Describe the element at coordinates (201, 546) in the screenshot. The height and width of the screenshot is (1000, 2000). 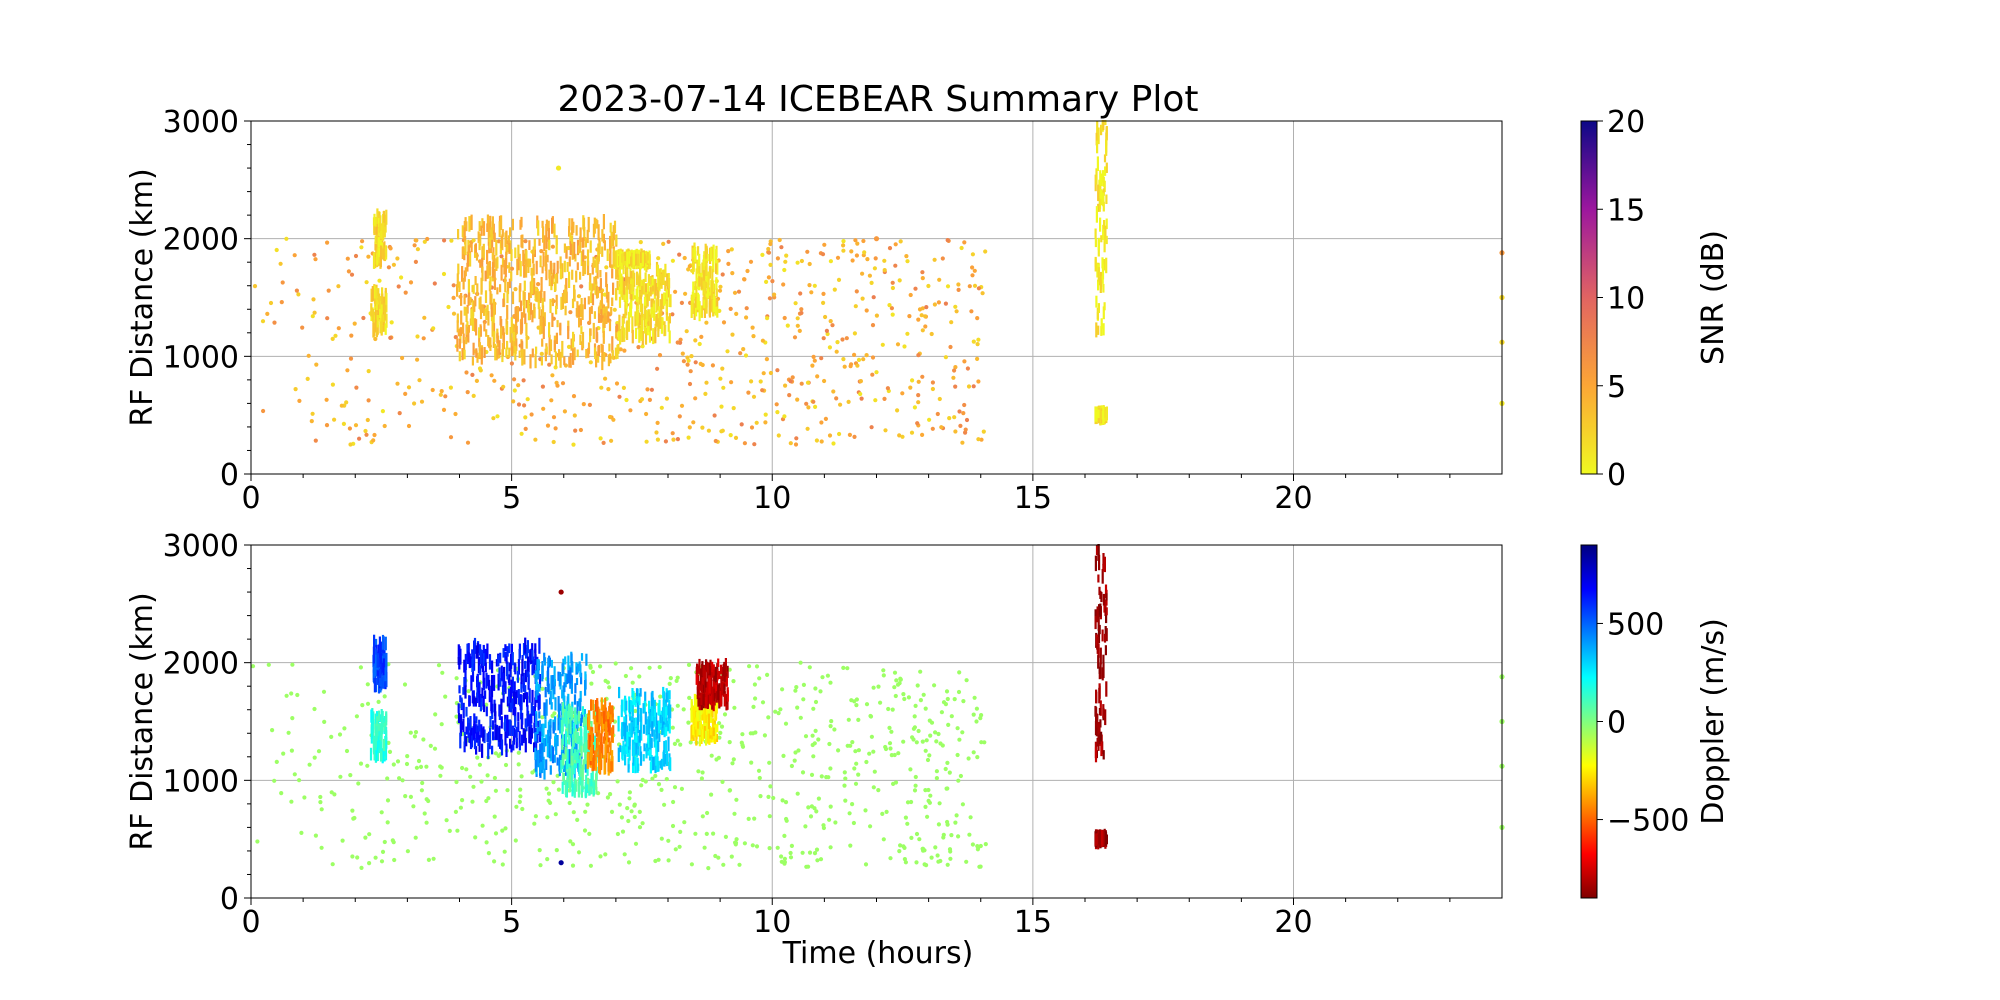
I see `y-tick-label: 3000` at that location.